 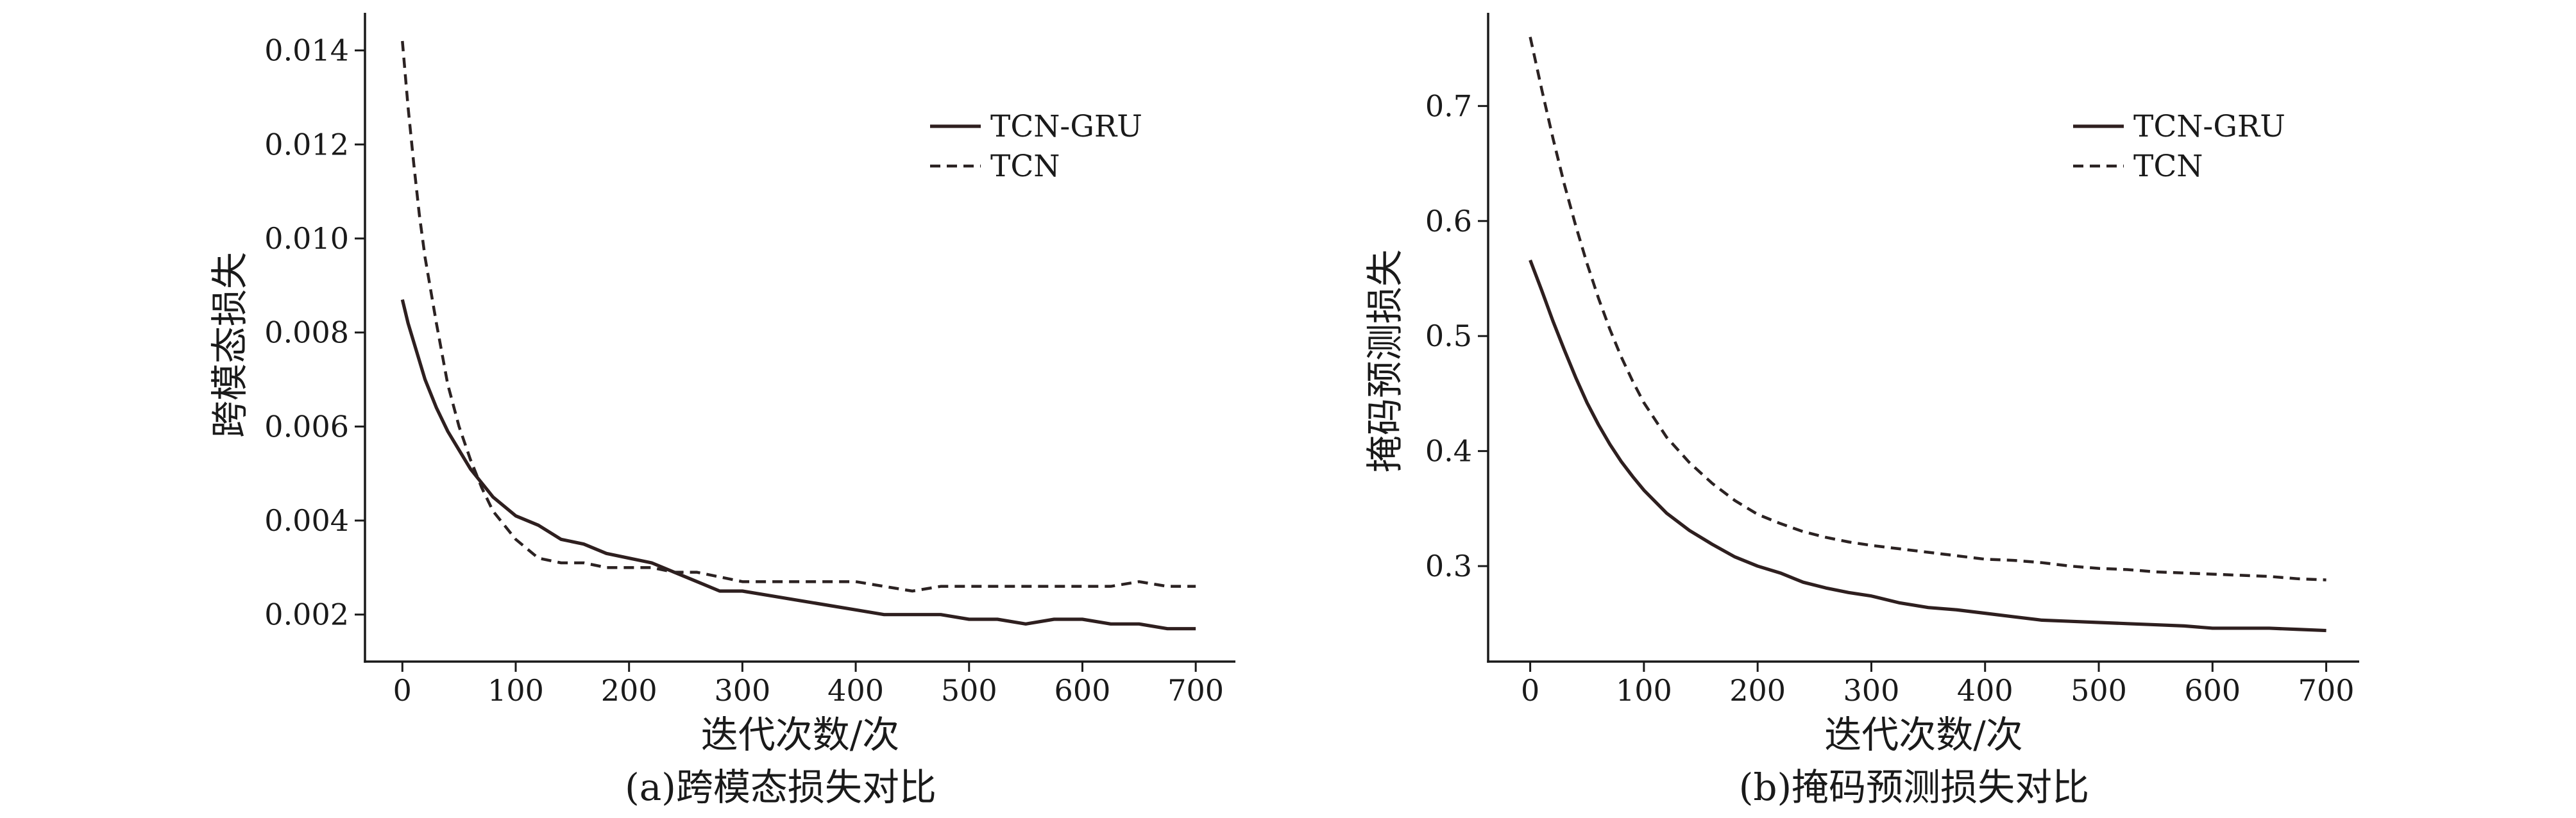 What do you see at coordinates (780, 787) in the screenshot?
I see `chart-caption: (a)跨模态损失对比` at bounding box center [780, 787].